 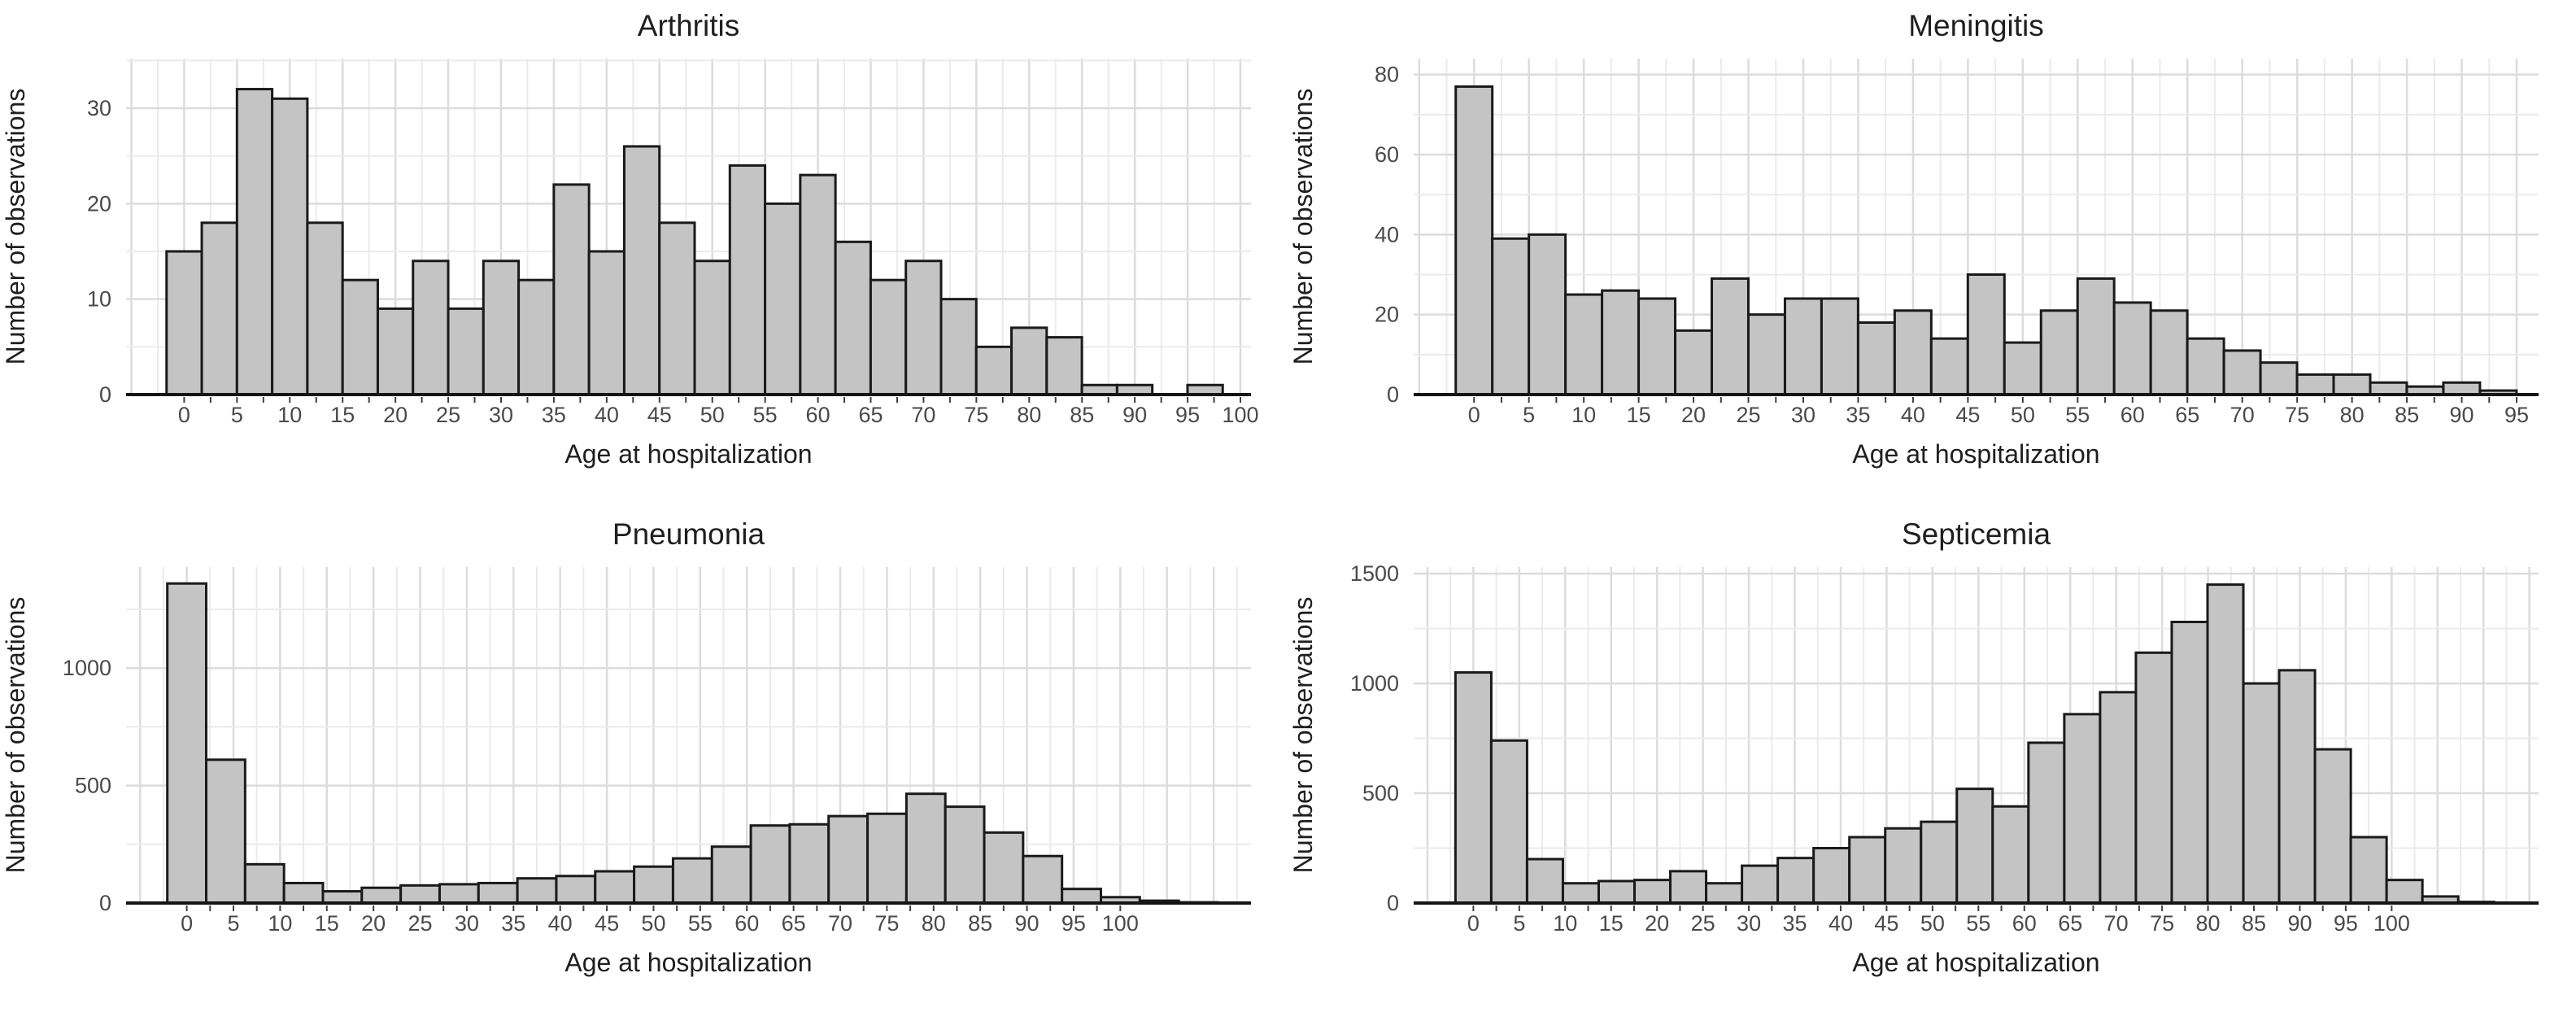 I want to click on y-tick-label: 1500, so click(x=1374, y=573).